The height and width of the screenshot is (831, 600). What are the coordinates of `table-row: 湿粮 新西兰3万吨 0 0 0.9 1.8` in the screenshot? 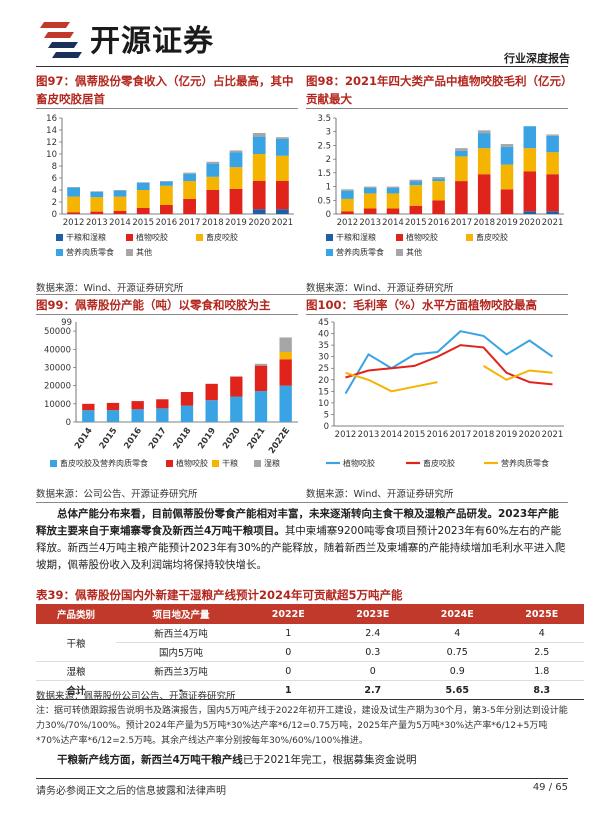 It's located at (310, 671).